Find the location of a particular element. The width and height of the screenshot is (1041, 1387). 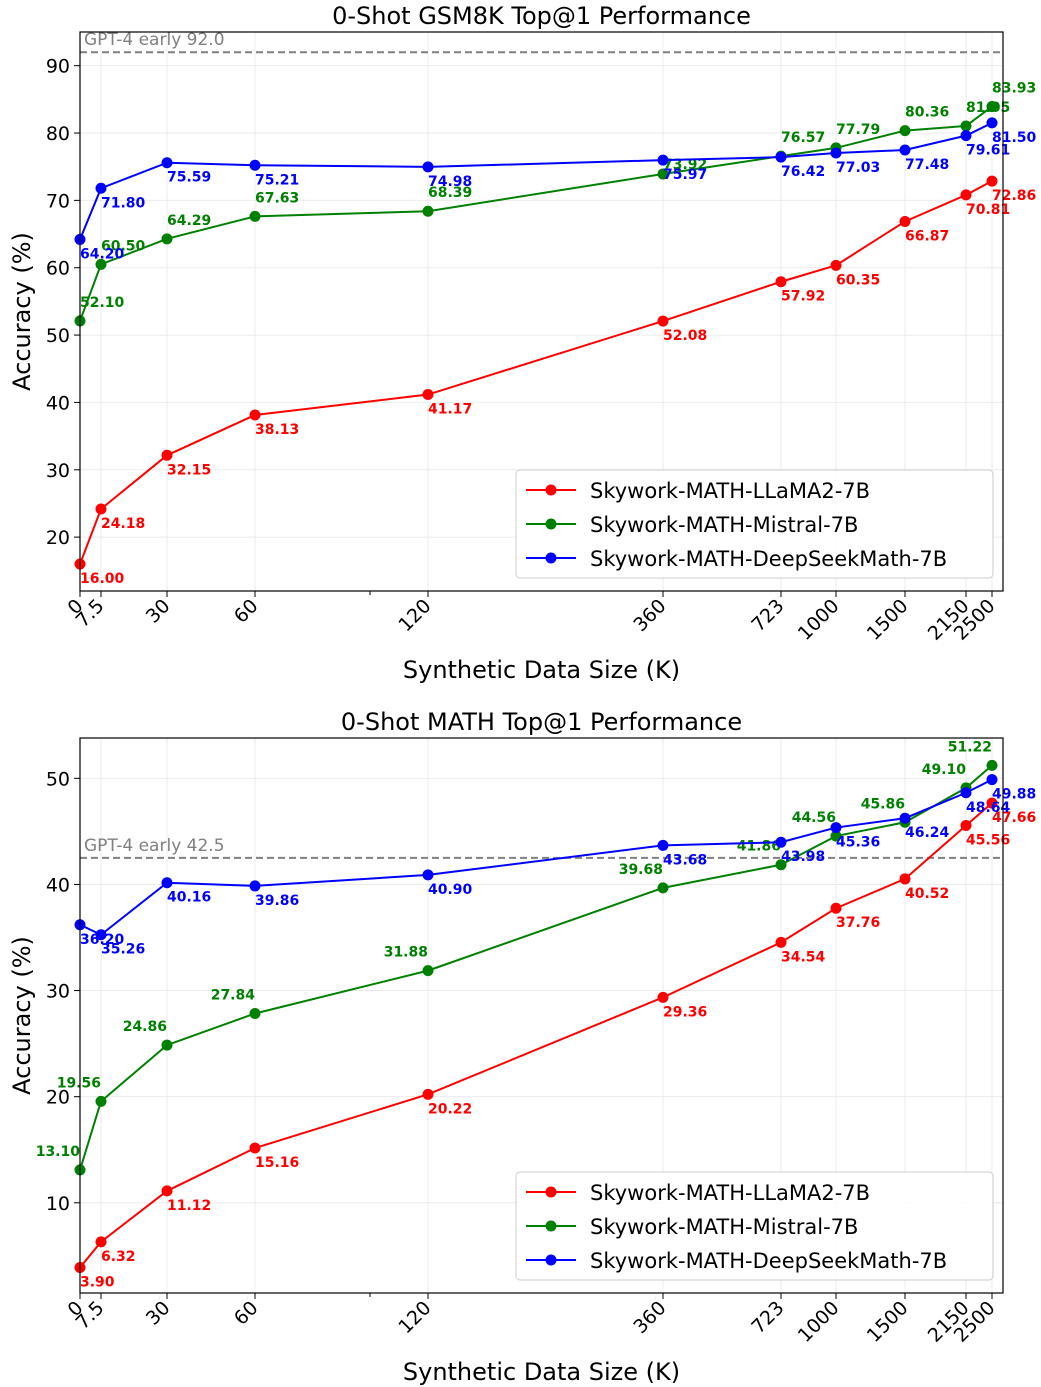

data-label: 27.84 is located at coordinates (233, 995).